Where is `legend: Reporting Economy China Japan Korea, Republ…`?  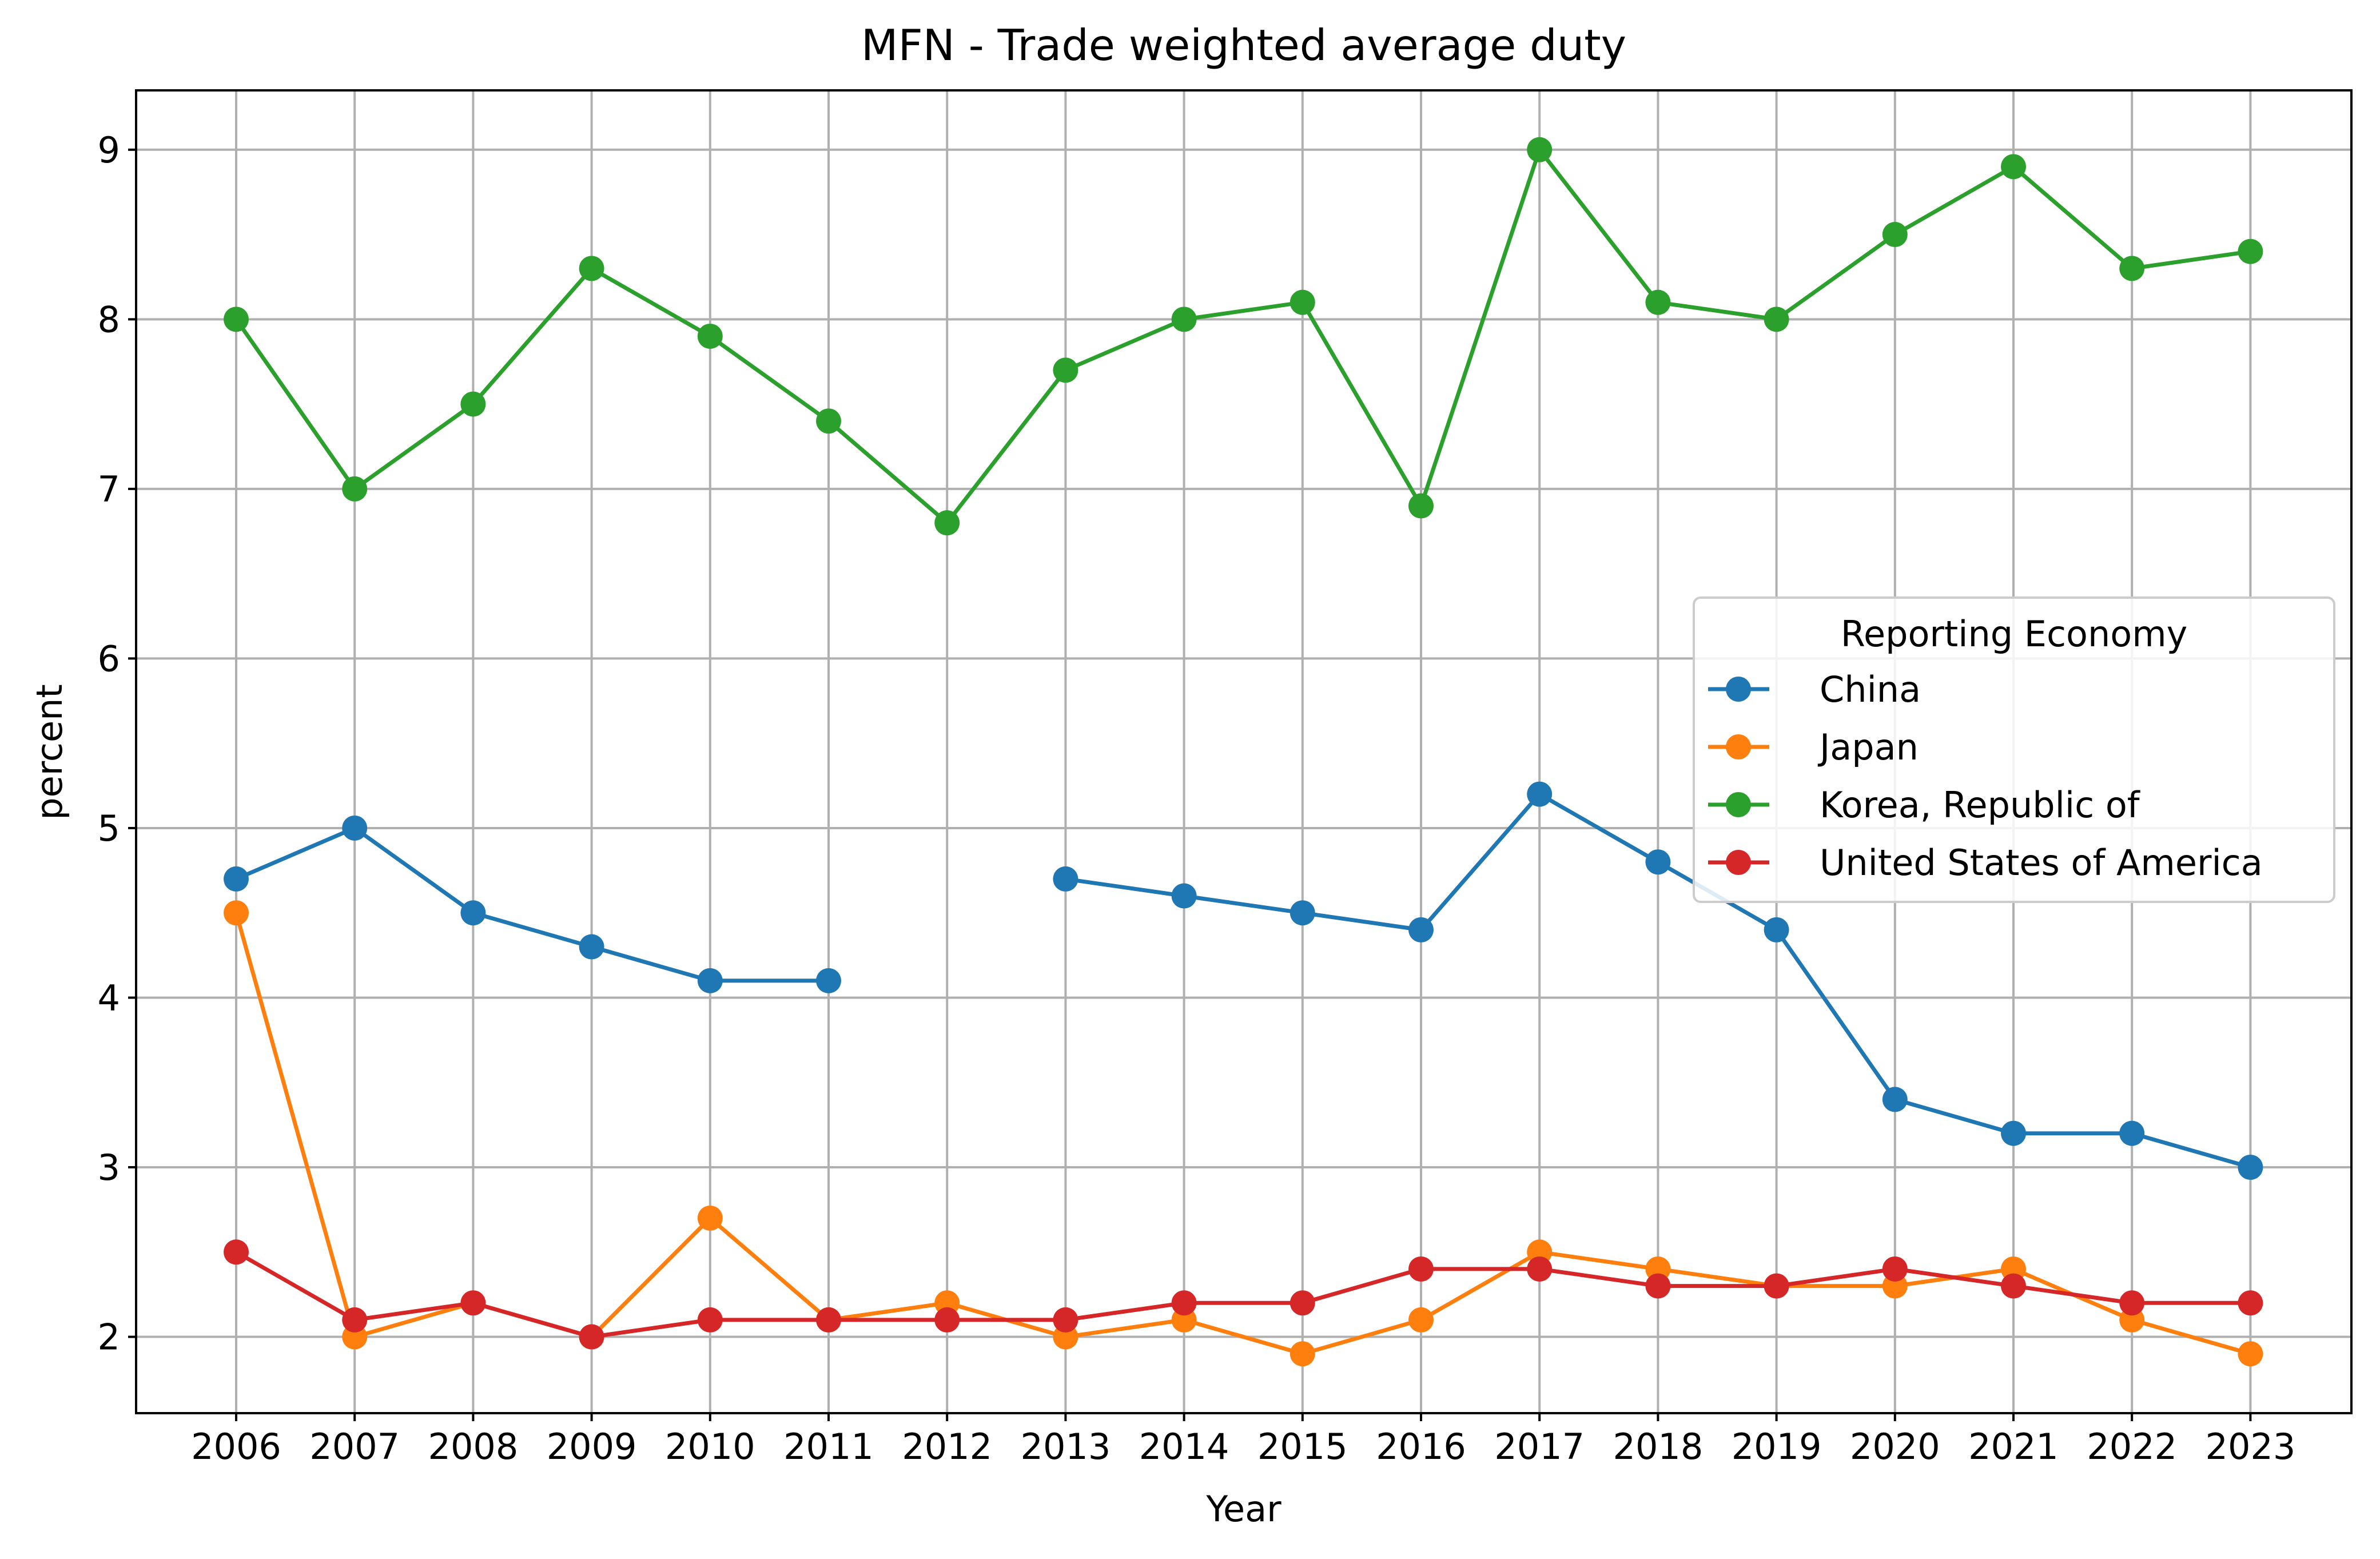
legend: Reporting Economy China Japan Korea, Republ… is located at coordinates (2014, 749).